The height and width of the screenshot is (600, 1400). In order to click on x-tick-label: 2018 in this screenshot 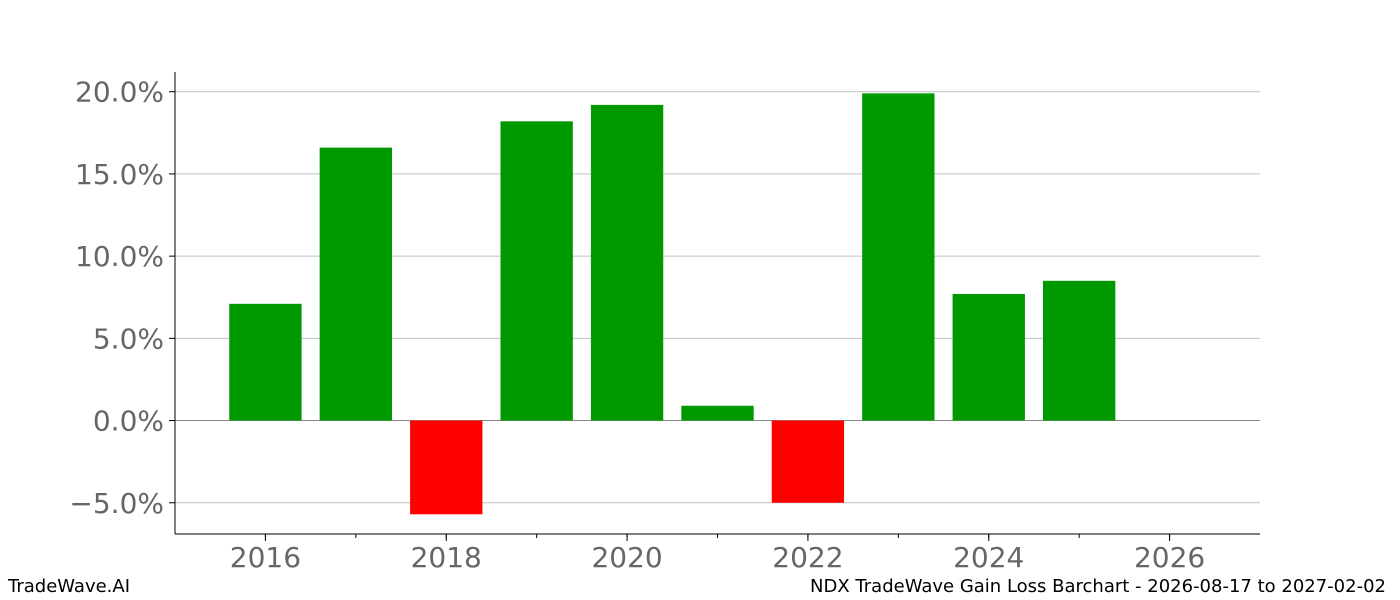, I will do `click(446, 555)`.